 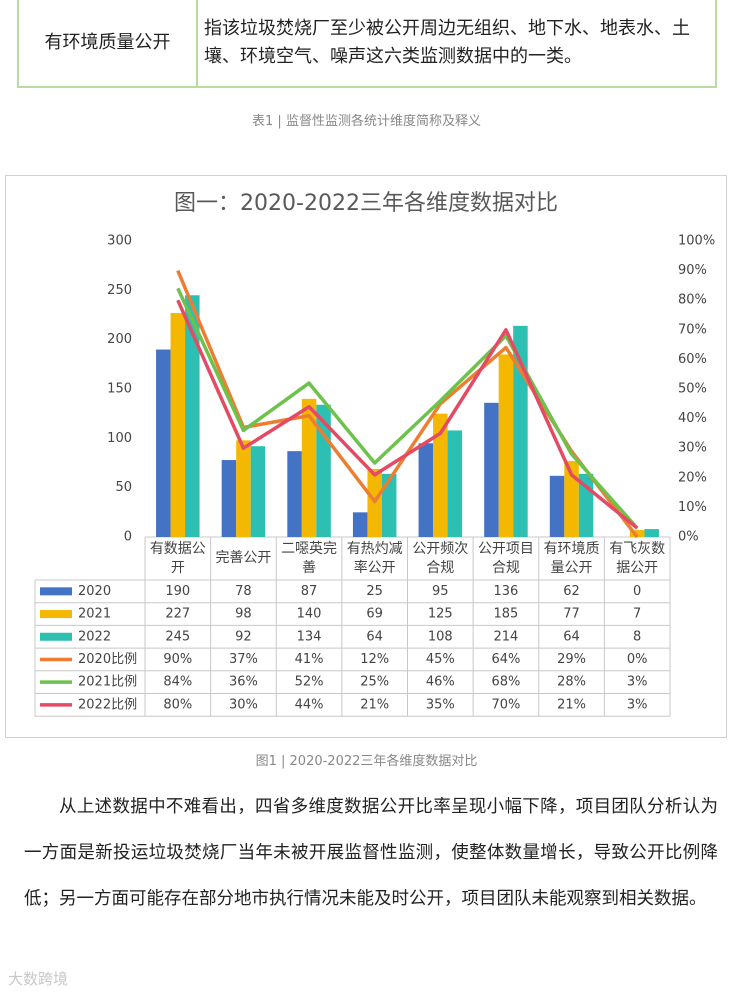 I want to click on table-cell: 52%, so click(x=309, y=682).